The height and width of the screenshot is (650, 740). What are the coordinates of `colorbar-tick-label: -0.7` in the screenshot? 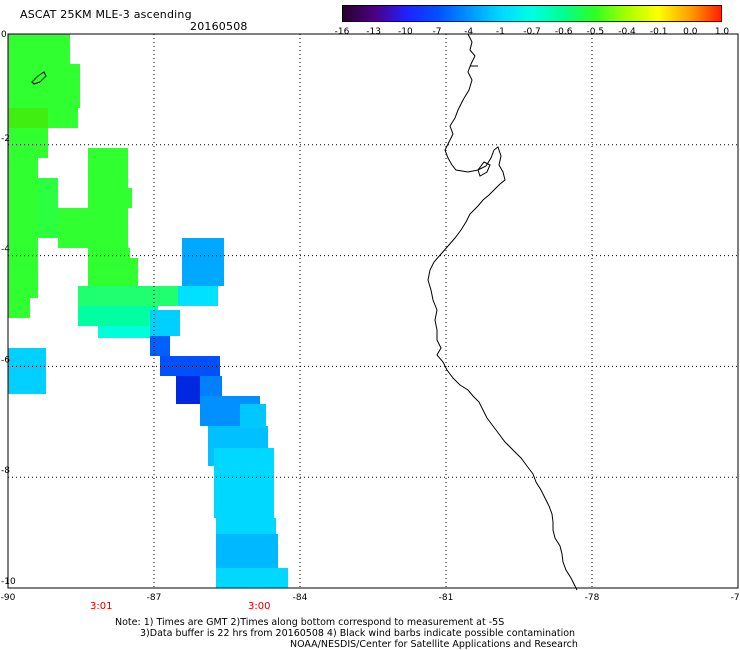 It's located at (532, 32).